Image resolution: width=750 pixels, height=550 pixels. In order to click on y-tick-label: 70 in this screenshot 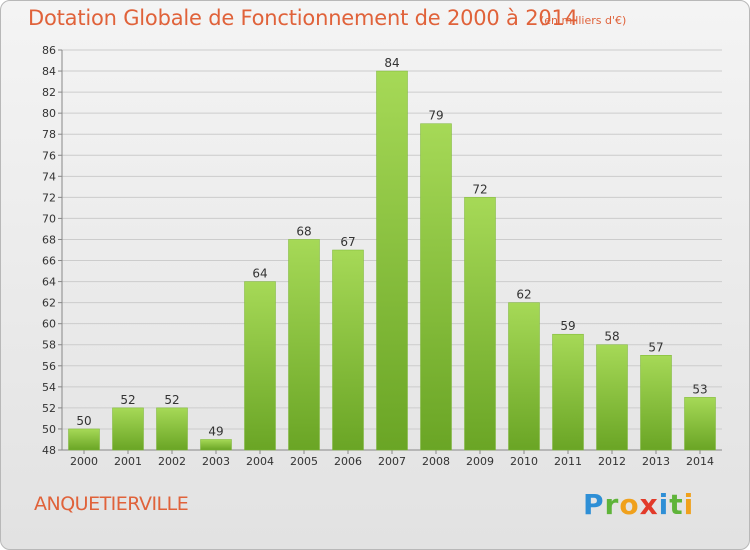, I will do `click(49, 218)`.